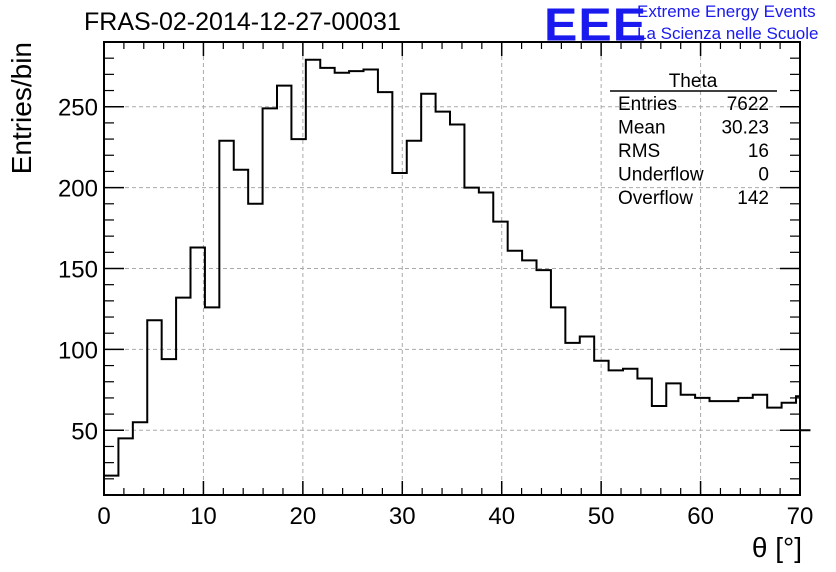  Describe the element at coordinates (777, 547) in the screenshot. I see `x-axis-title: θ [°]` at that location.